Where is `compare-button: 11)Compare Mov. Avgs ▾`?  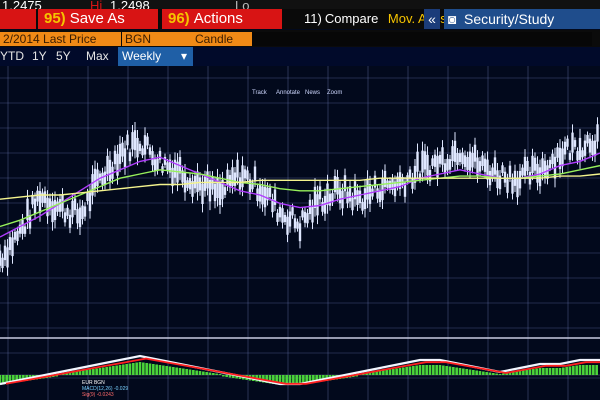 compare-button: 11)Compare Mov. Avgs ▾ is located at coordinates (381, 19).